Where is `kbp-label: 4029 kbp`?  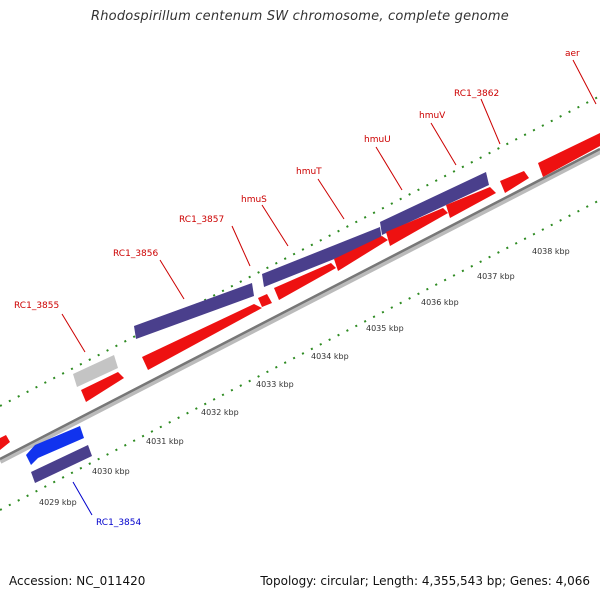
kbp-label: 4029 kbp is located at coordinates (58, 502).